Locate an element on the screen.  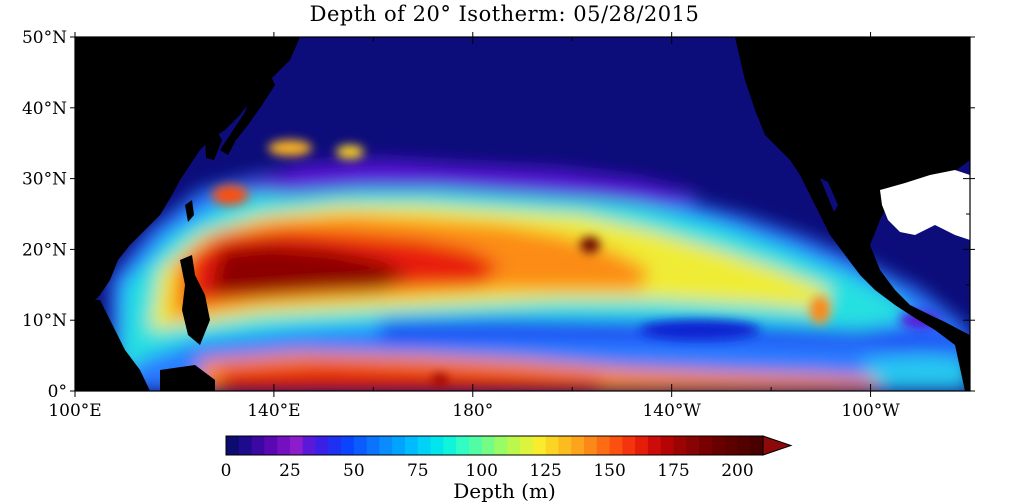
lat-label: 10°N is located at coordinates (44, 321).